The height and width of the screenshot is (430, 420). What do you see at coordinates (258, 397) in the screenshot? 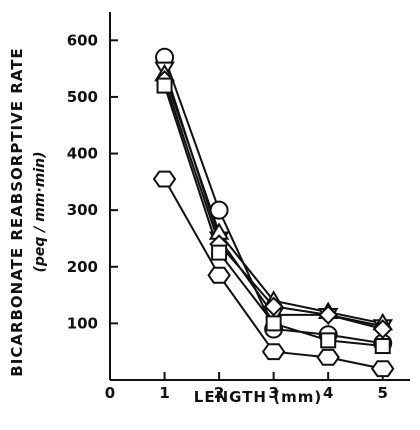
I see `x-axis-label: LENGTH (mm)` at bounding box center [258, 397].